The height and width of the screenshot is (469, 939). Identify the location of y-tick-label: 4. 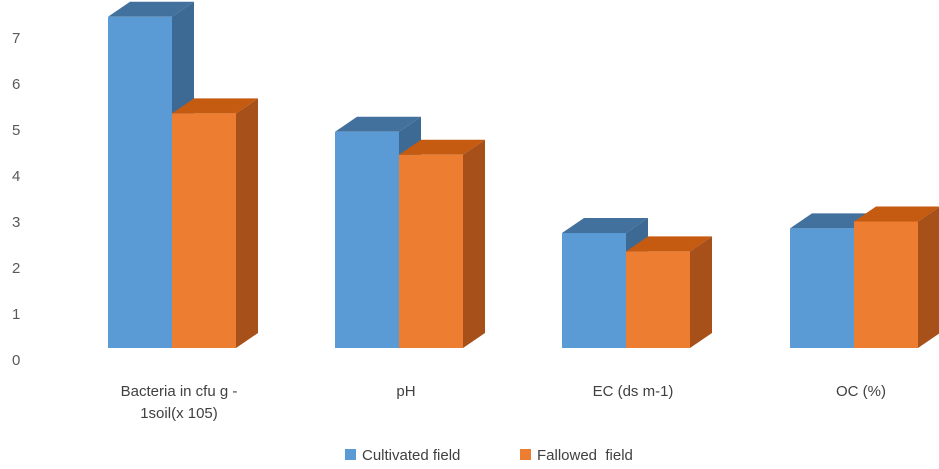
(16, 176).